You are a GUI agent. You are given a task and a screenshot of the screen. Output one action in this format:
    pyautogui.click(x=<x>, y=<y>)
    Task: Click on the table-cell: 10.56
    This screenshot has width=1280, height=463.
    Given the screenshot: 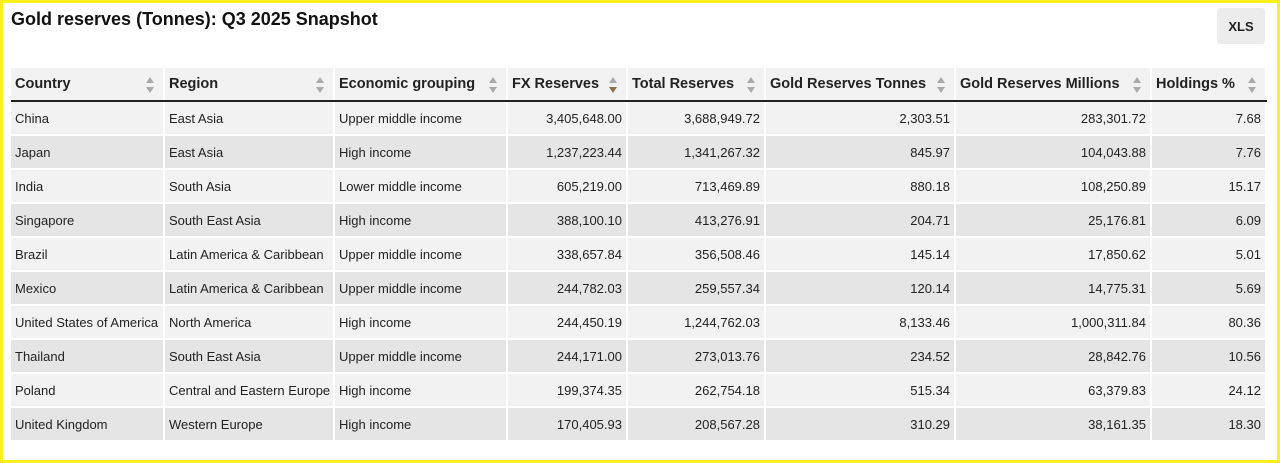 What is the action you would take?
    pyautogui.click(x=1209, y=355)
    